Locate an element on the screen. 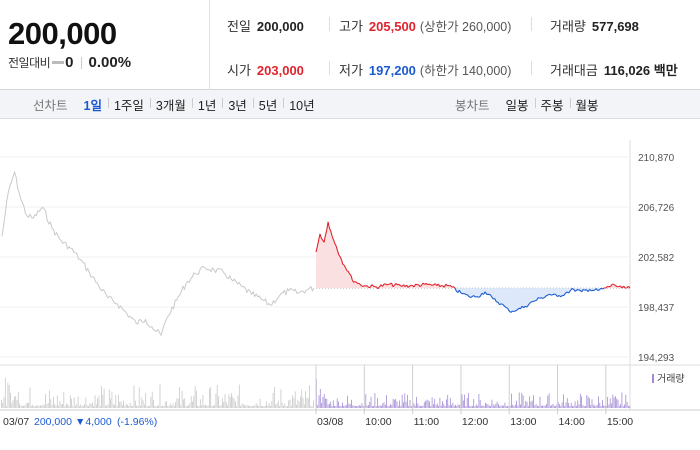 Image resolution: width=700 pixels, height=450 pixels. stat-value: 203,000 is located at coordinates (280, 70).